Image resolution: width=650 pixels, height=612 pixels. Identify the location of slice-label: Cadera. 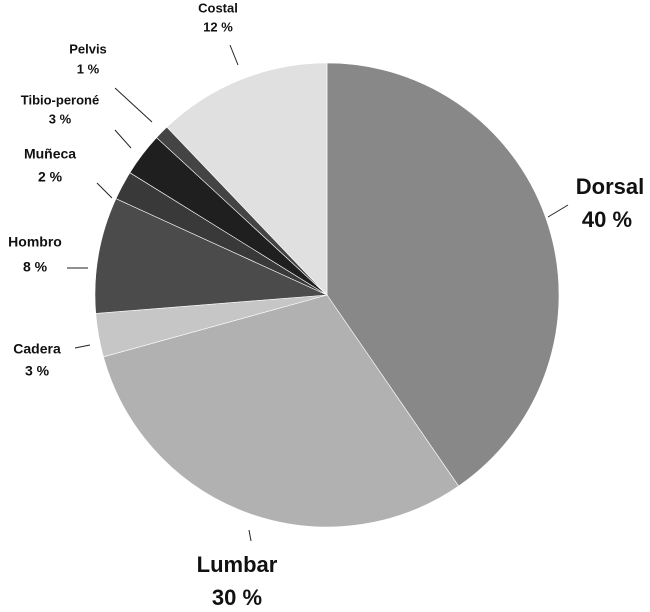
(37, 349).